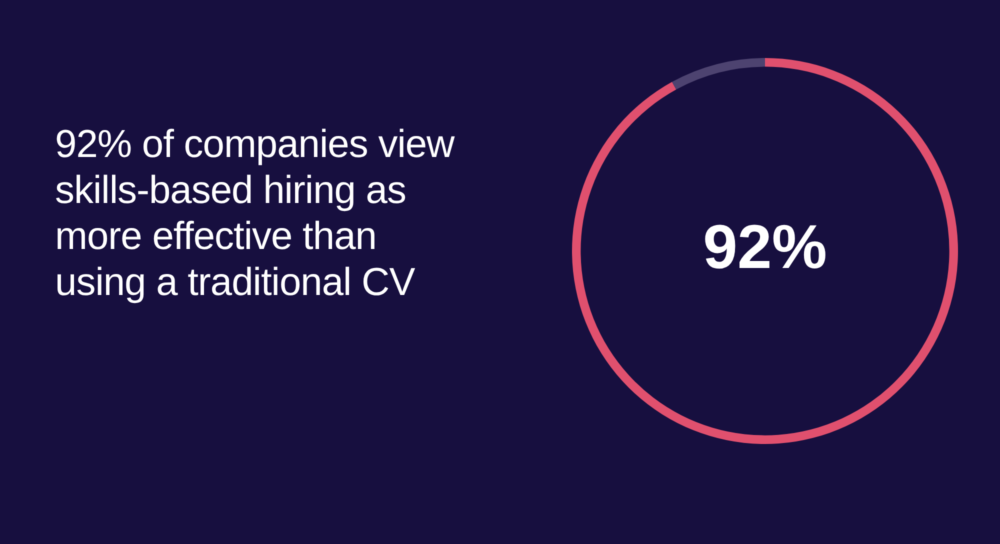 This screenshot has width=1000, height=544. Describe the element at coordinates (765, 247) in the screenshot. I see `text: 92%` at that location.